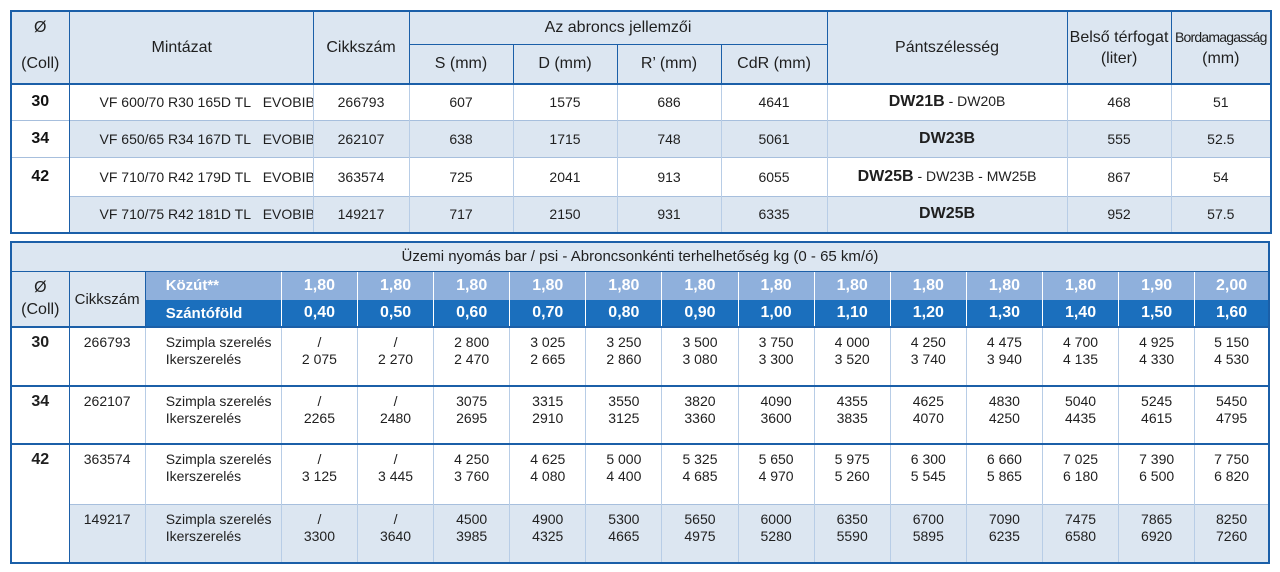 The image size is (1280, 572). I want to click on field-pressure: 0,40, so click(319, 314).